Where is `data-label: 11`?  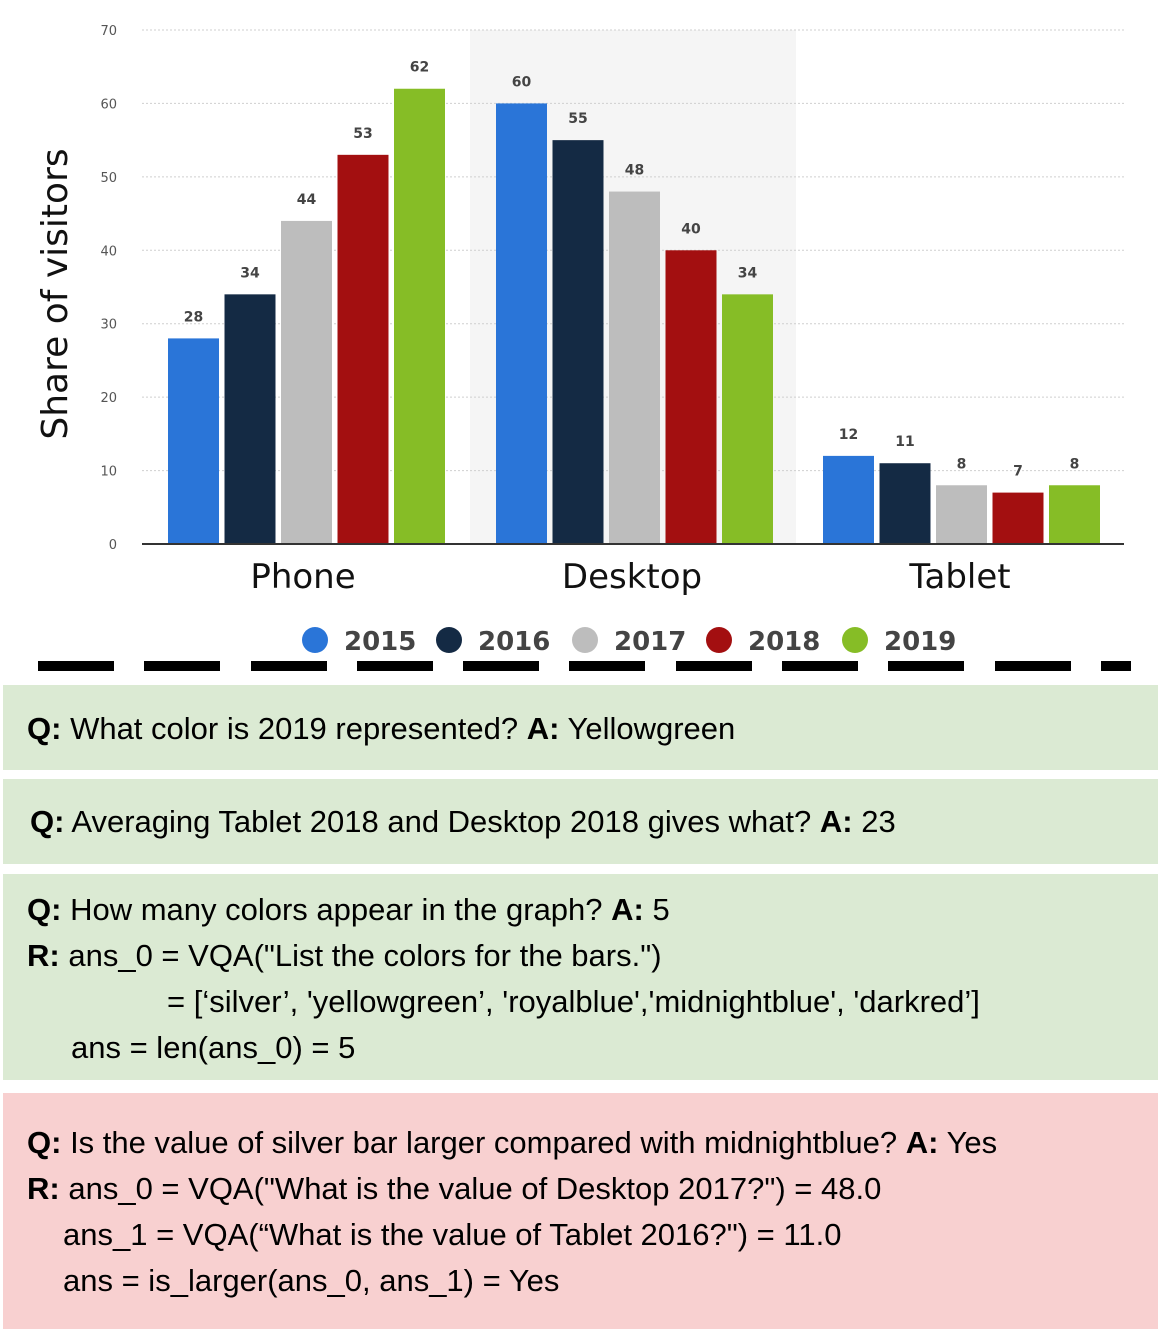 data-label: 11 is located at coordinates (904, 442).